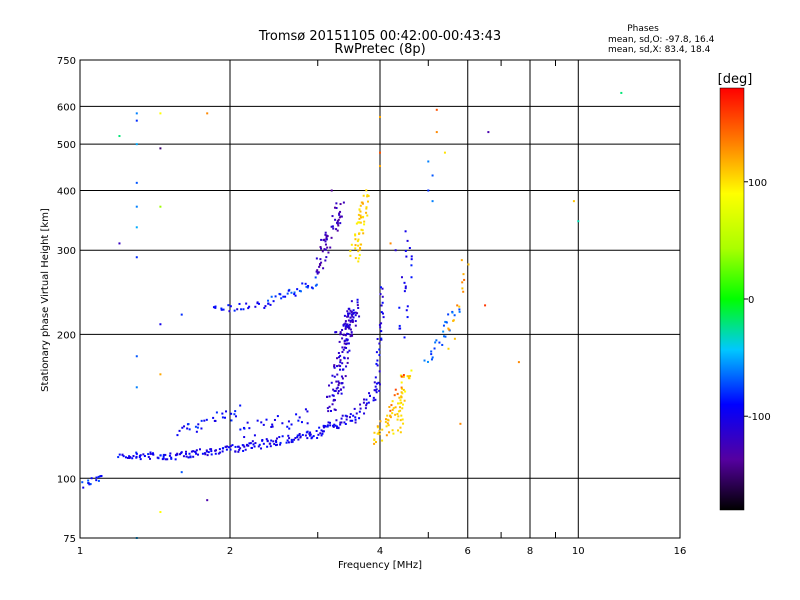 The width and height of the screenshot is (800, 600). What do you see at coordinates (732, 299) in the screenshot?
I see `colorbar` at bounding box center [732, 299].